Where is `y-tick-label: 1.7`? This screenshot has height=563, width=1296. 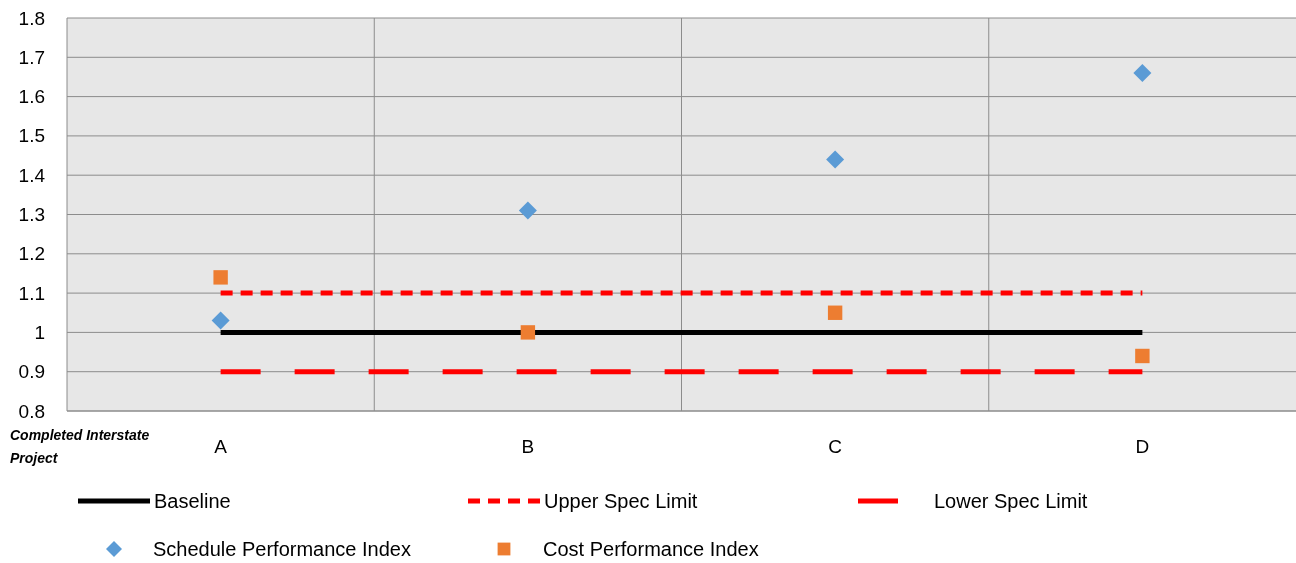 y-tick-label: 1.7 is located at coordinates (31, 57).